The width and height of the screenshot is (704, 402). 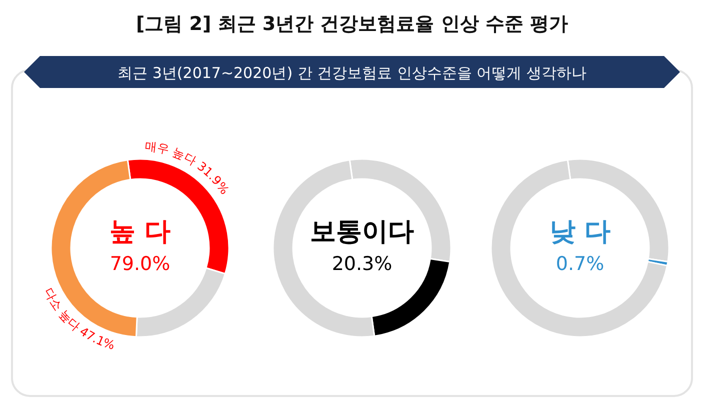 I want to click on text: 보통이다, so click(x=362, y=232).